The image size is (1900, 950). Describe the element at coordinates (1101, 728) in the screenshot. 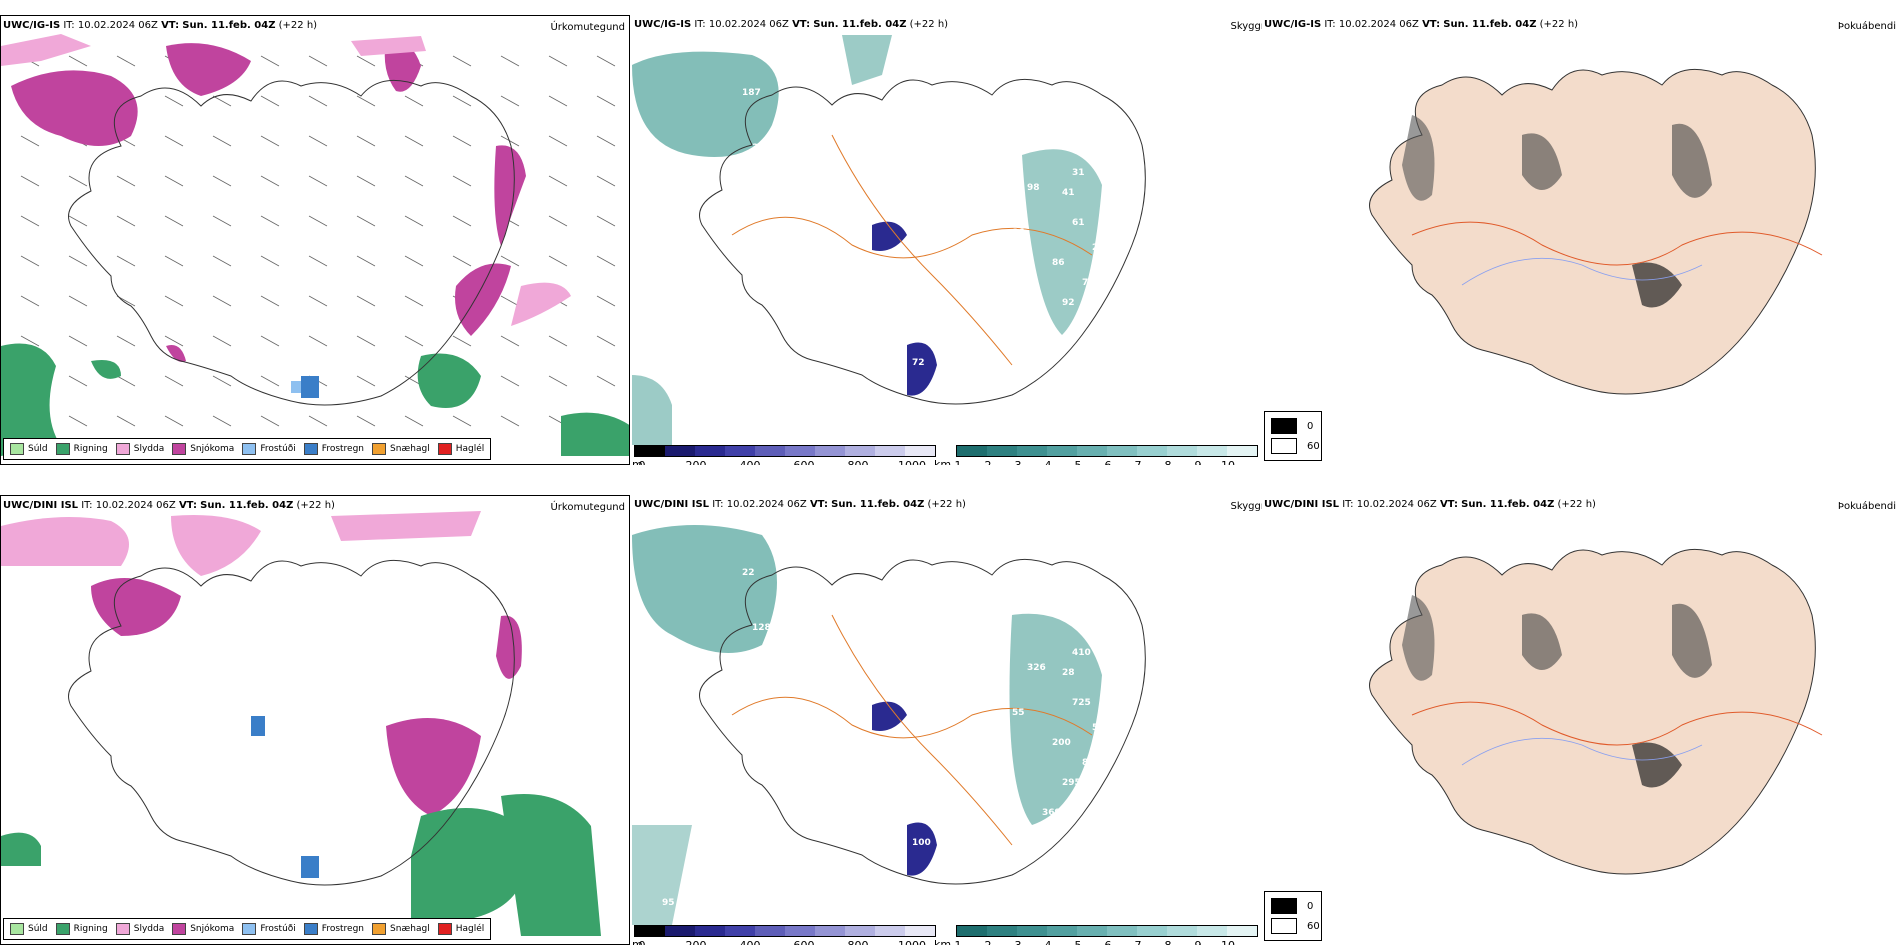

I see `visibility-value-label: 549` at that location.